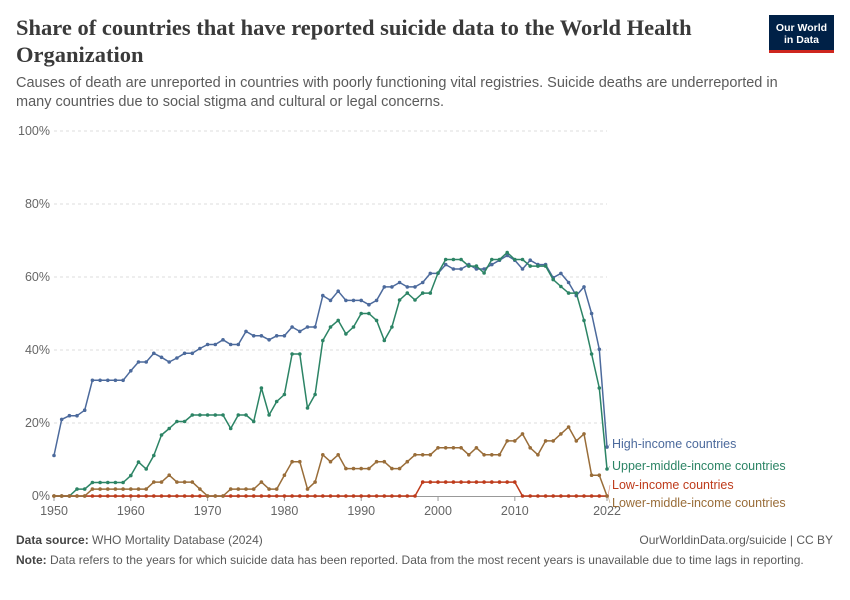 The width and height of the screenshot is (850, 600). Describe the element at coordinates (736, 540) in the screenshot. I see `source-url: OurWorldinData.org/suicide | CC BY` at that location.